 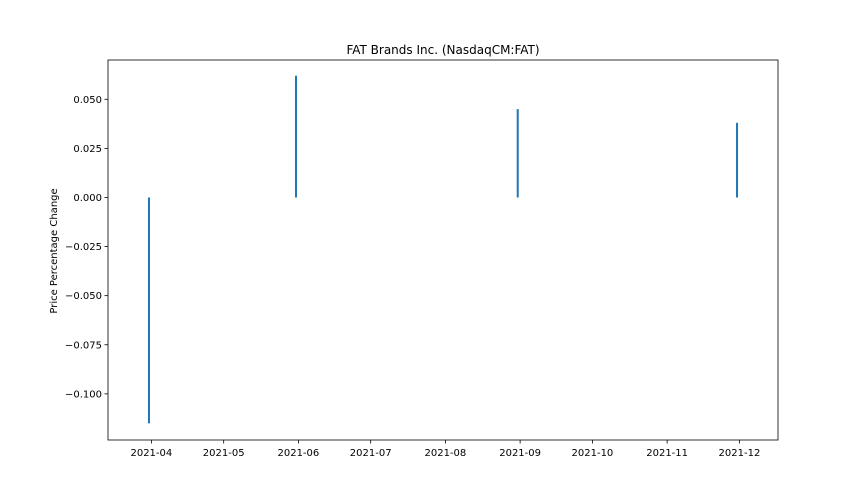 What do you see at coordinates (83, 247) in the screenshot?
I see `y-tick-label-3: −0.025` at bounding box center [83, 247].